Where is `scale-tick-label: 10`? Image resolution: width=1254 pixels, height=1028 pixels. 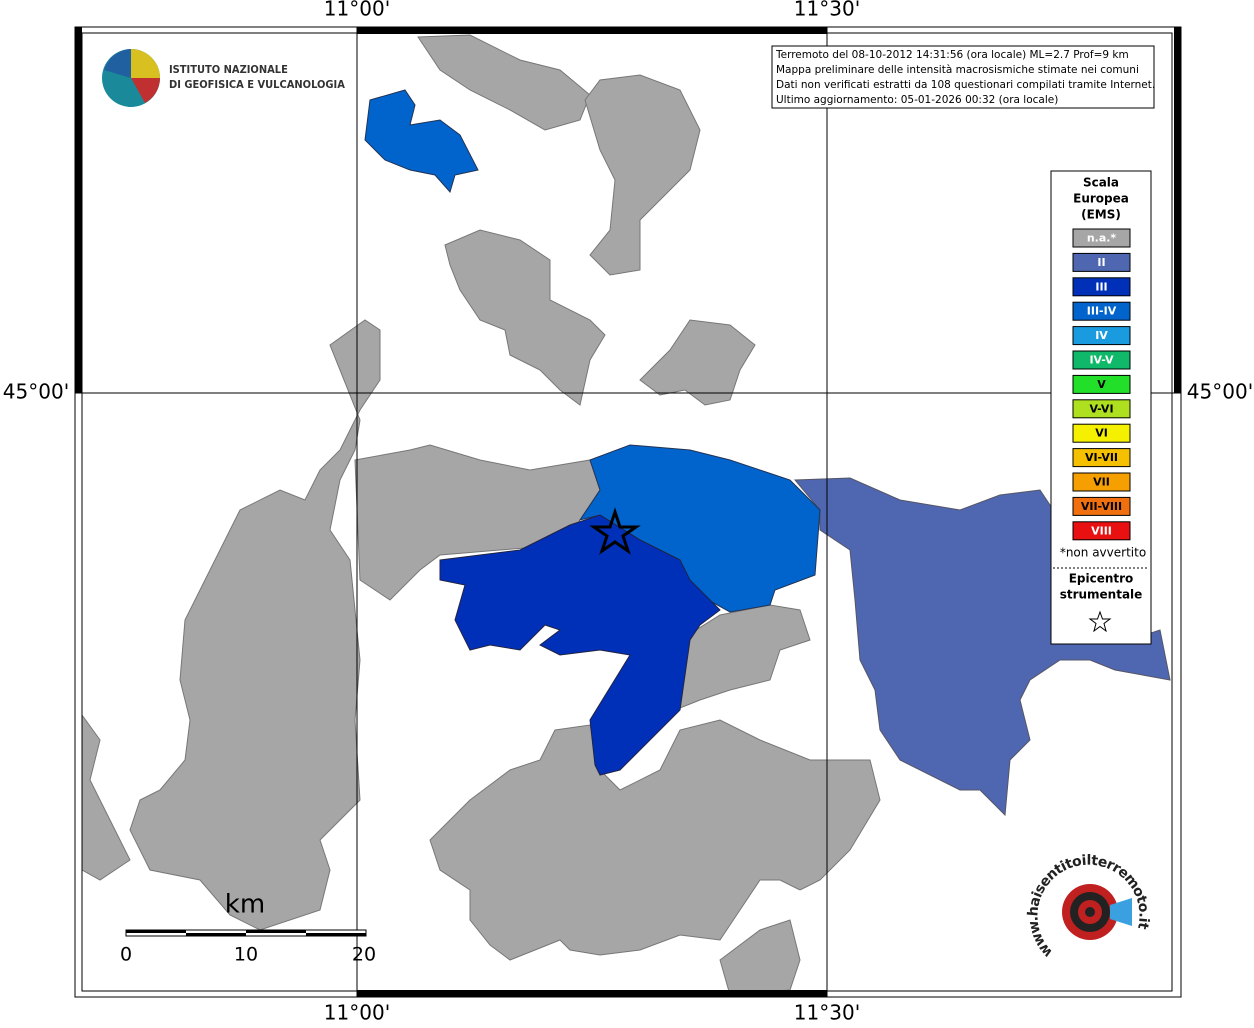
scale-tick-label: 10 is located at coordinates (246, 955).